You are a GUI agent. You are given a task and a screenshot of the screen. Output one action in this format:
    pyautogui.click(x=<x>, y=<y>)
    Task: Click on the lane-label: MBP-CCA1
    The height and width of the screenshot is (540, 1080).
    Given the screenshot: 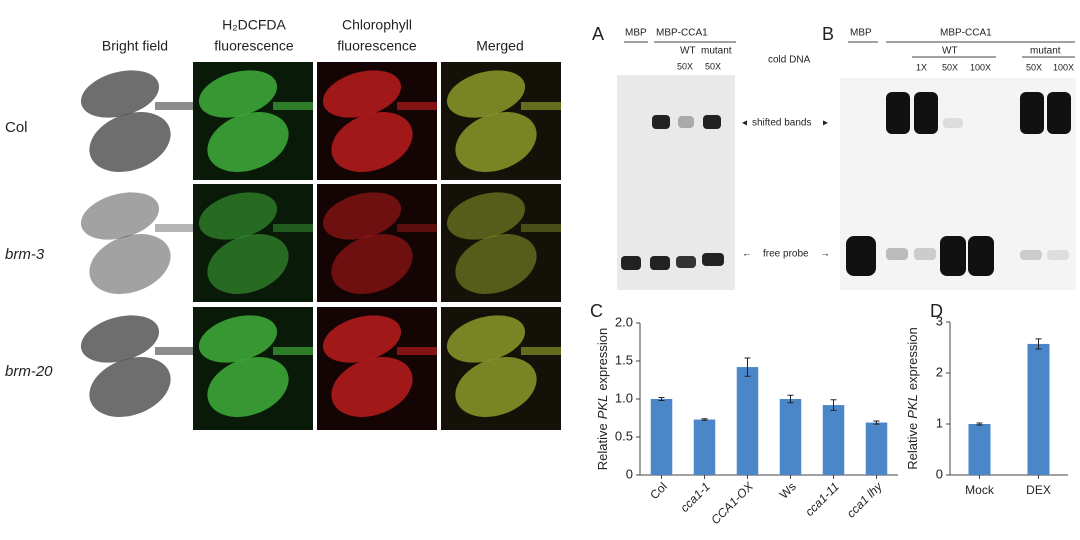 What is the action you would take?
    pyautogui.click(x=682, y=33)
    